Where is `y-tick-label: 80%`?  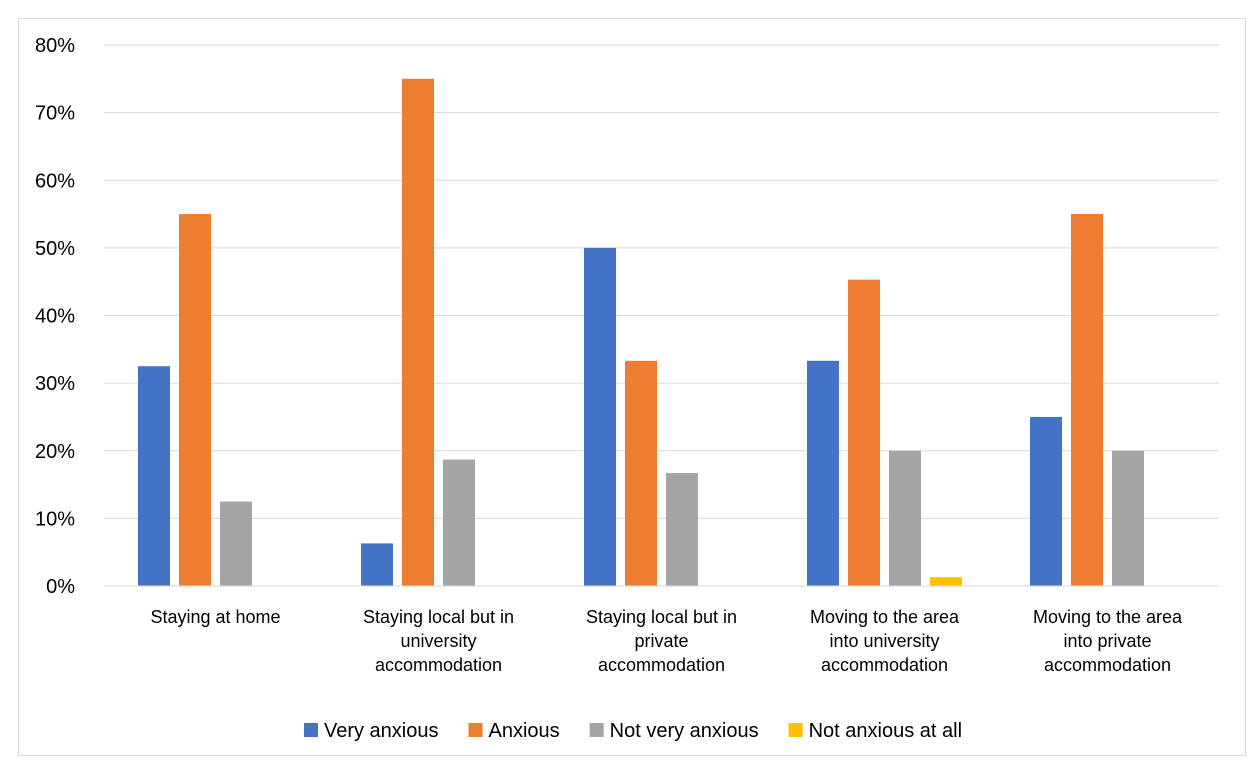 y-tick-label: 80% is located at coordinates (55, 46).